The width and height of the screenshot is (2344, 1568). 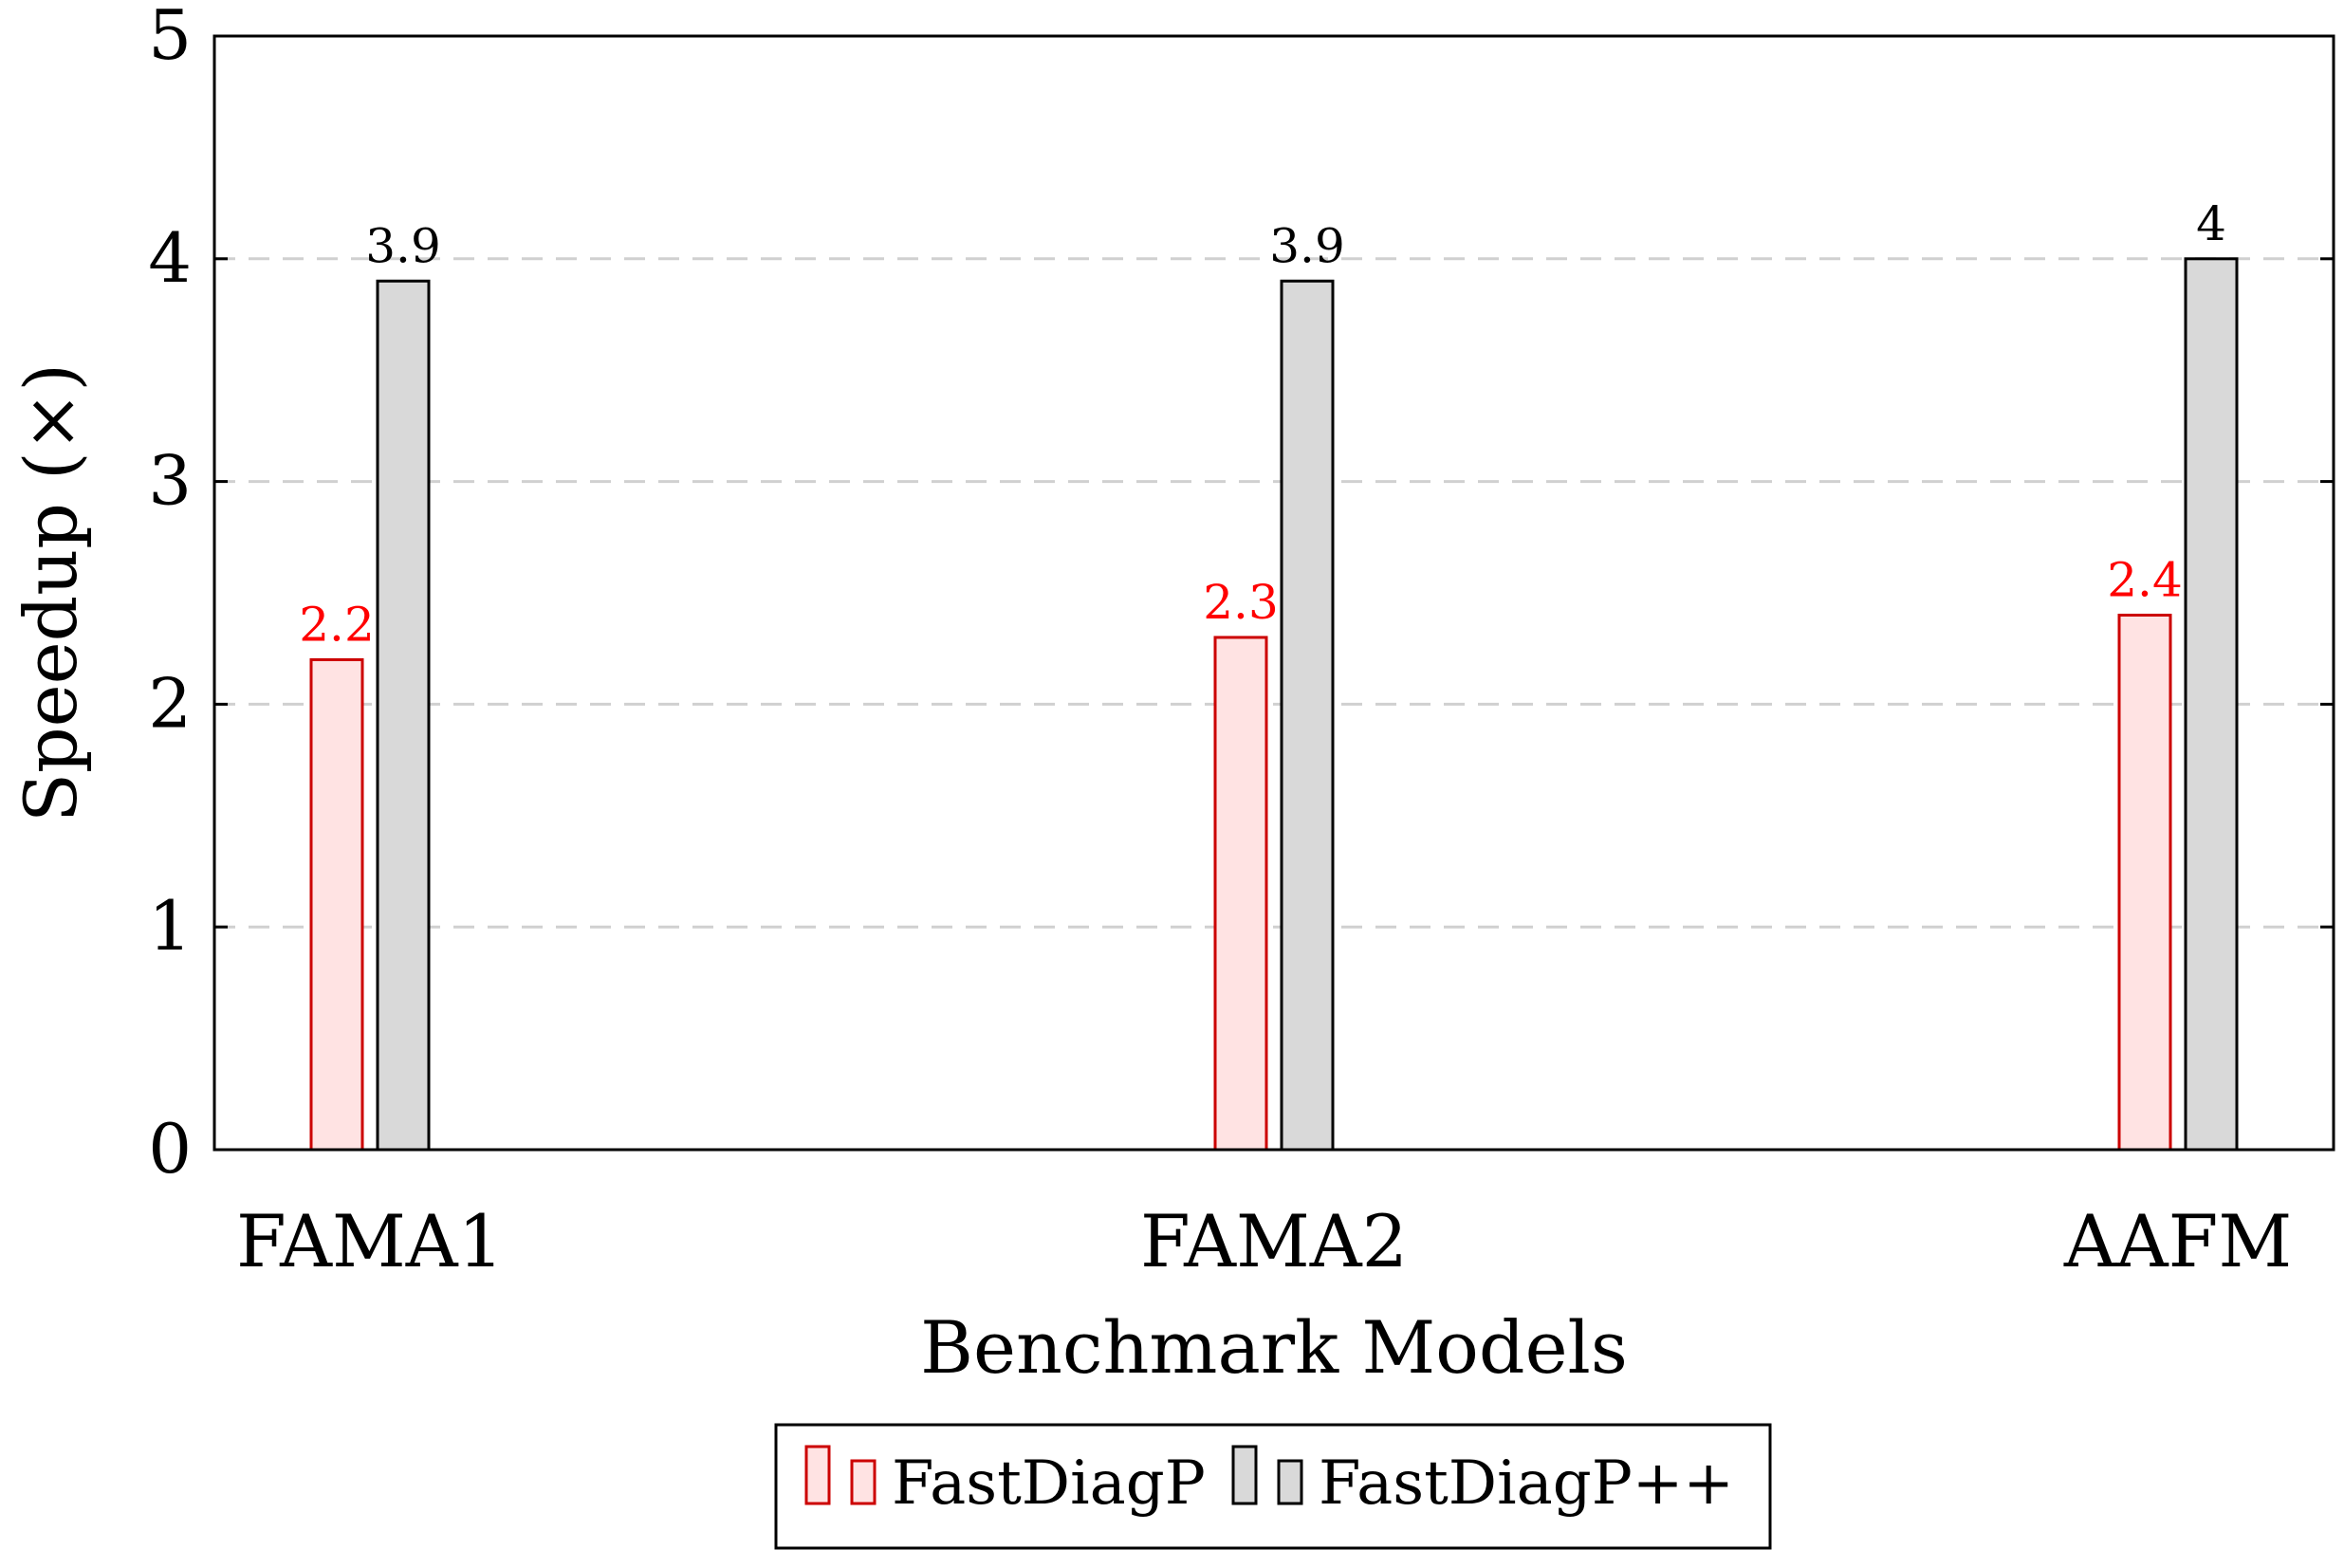 What do you see at coordinates (370, 1241) in the screenshot?
I see `x-category-label: FAMA1` at bounding box center [370, 1241].